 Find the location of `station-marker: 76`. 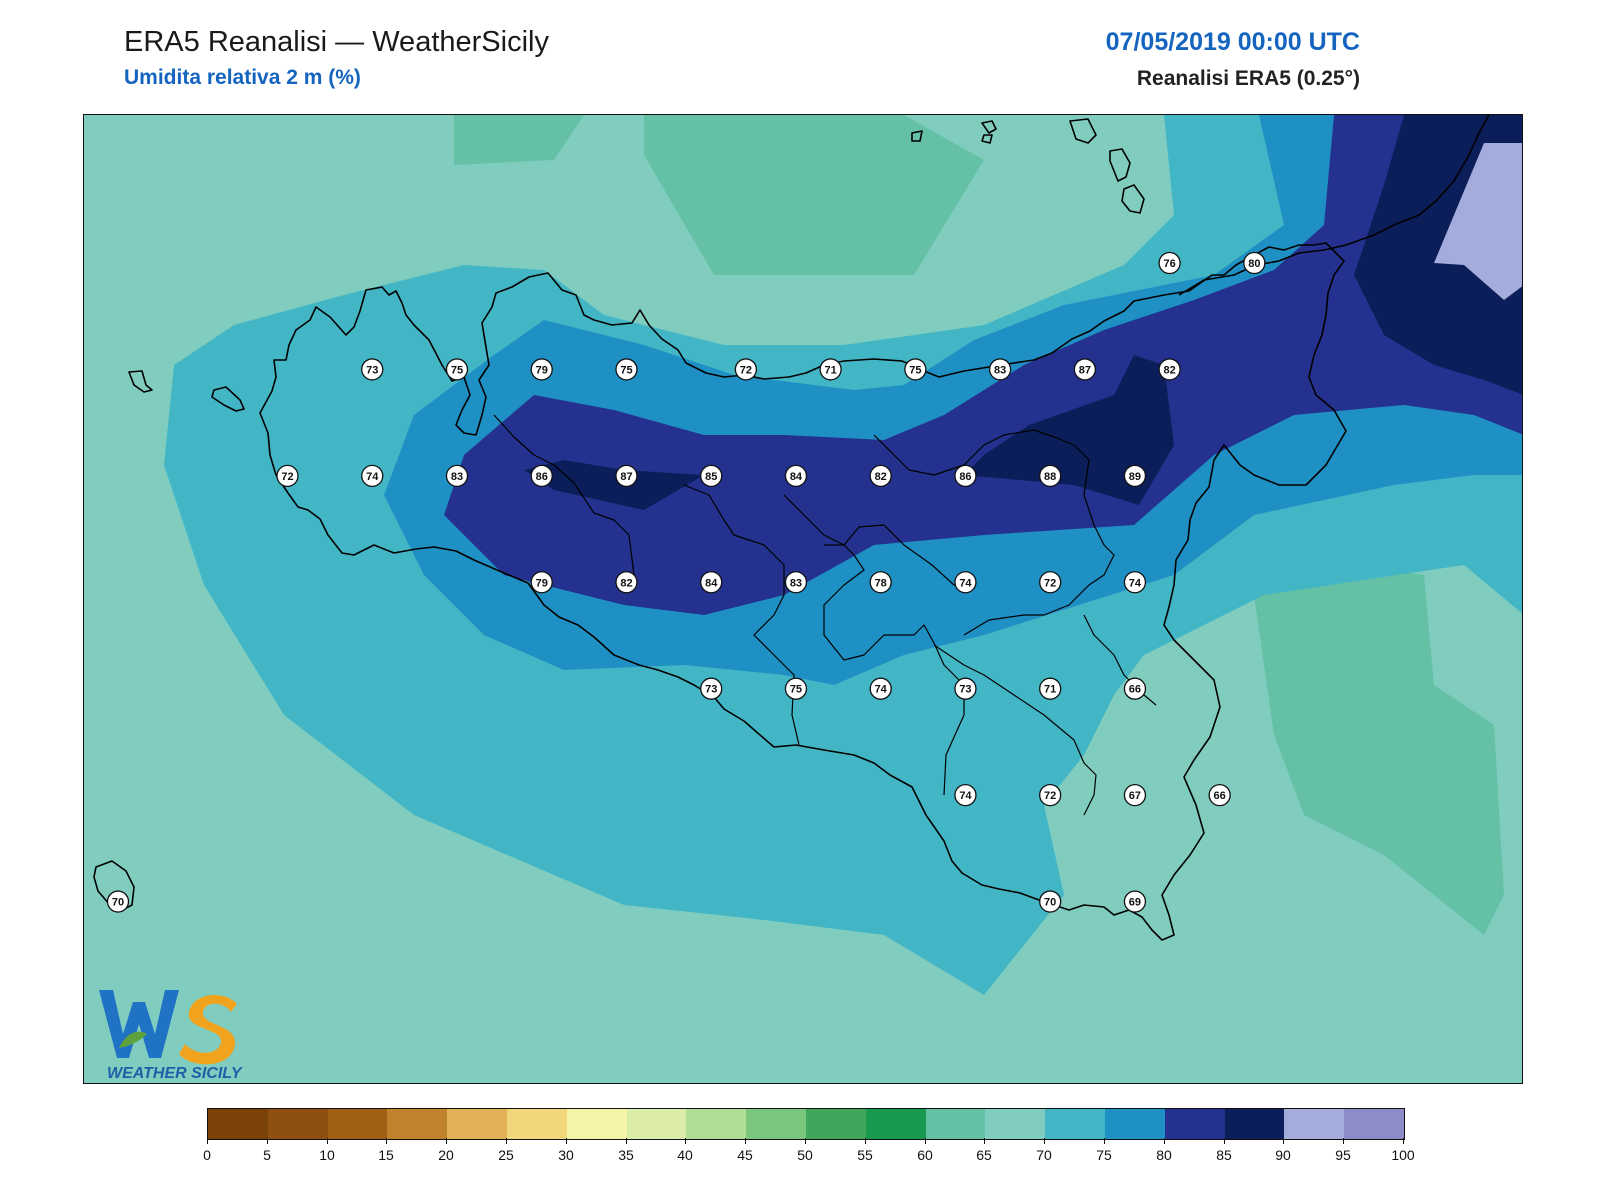

station-marker: 76 is located at coordinates (1169, 263).